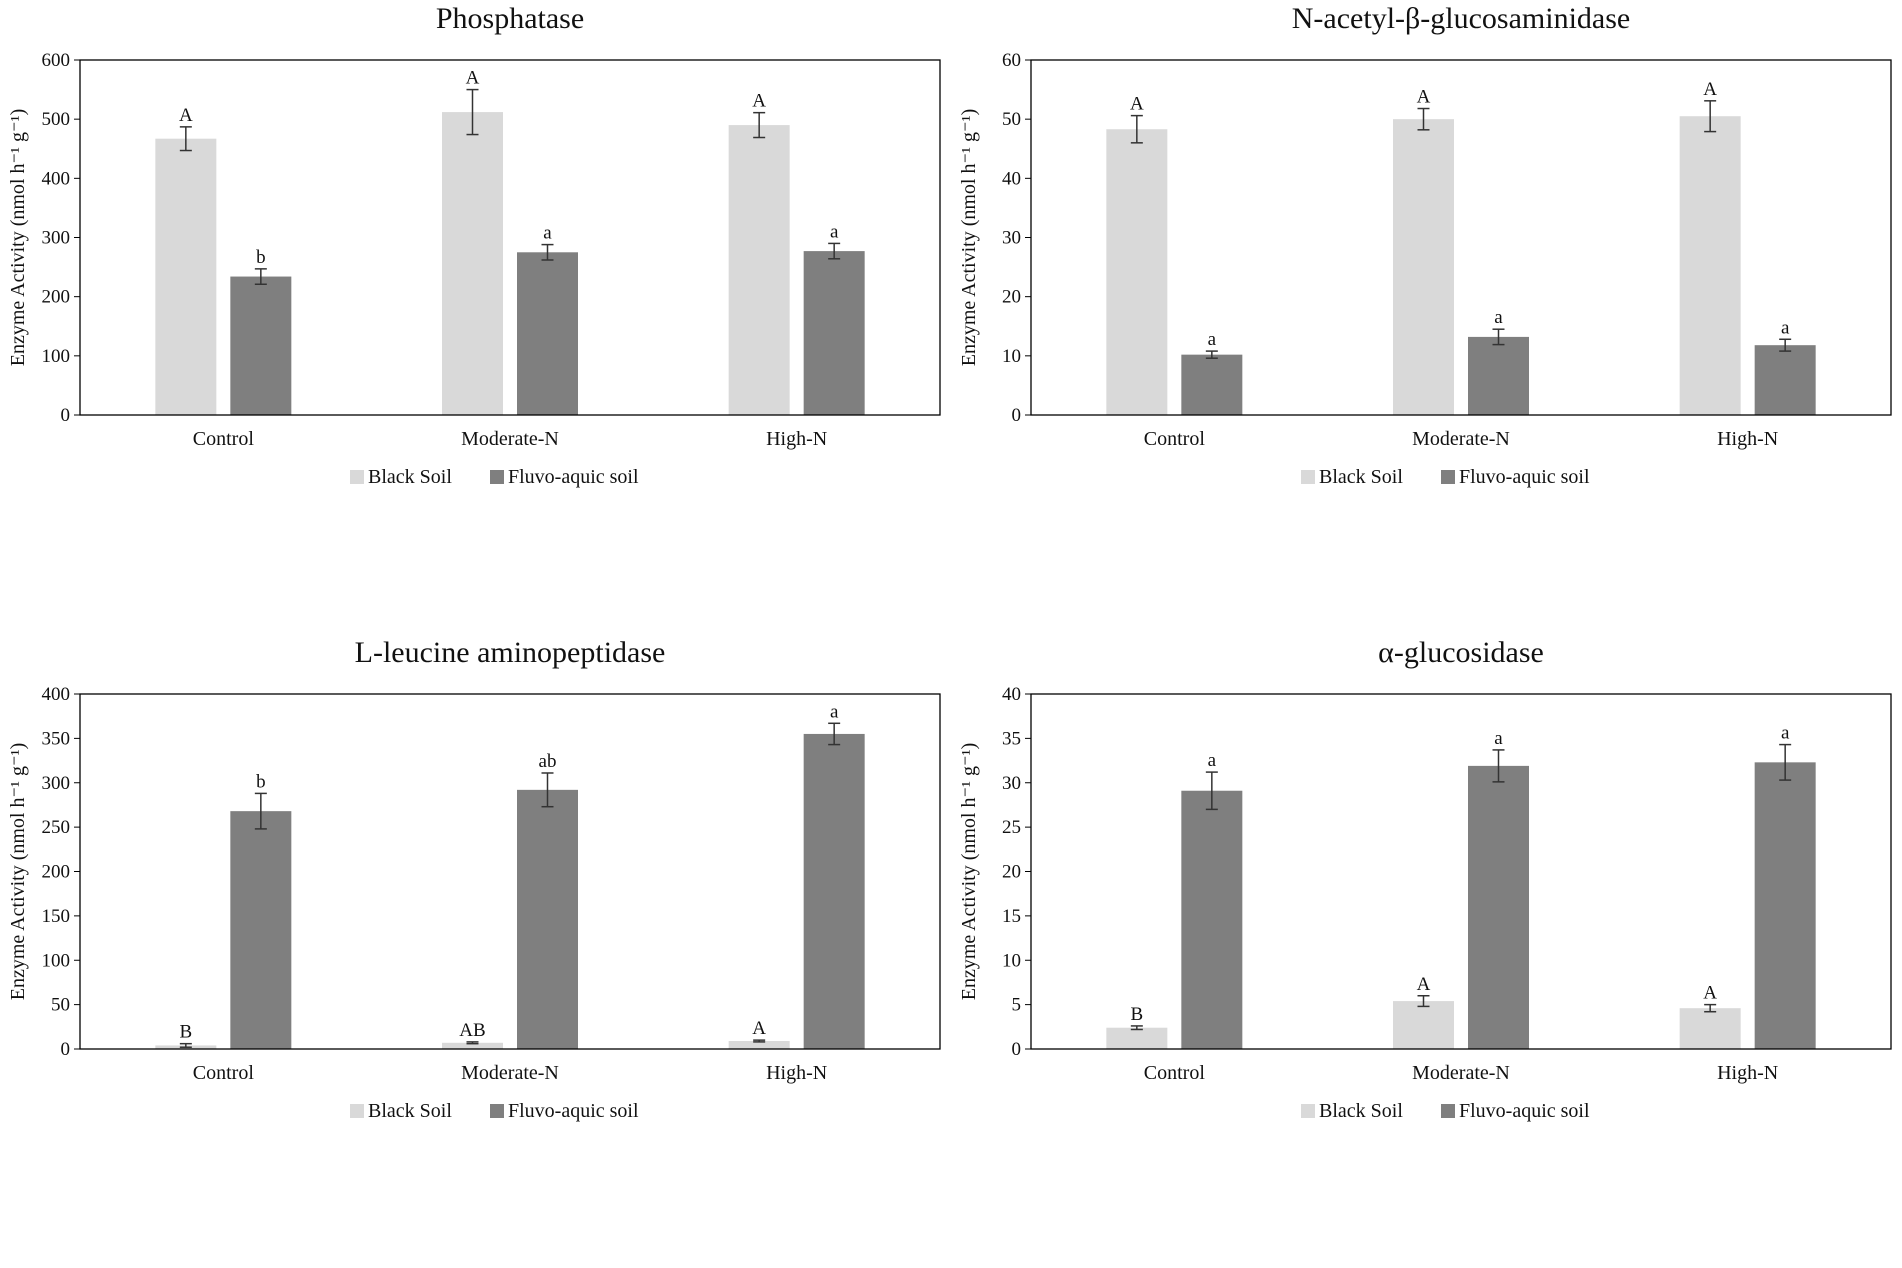 Image resolution: width=1902 pixels, height=1268 pixels. Describe the element at coordinates (56, 60) in the screenshot. I see `y-tick-label: 600` at that location.